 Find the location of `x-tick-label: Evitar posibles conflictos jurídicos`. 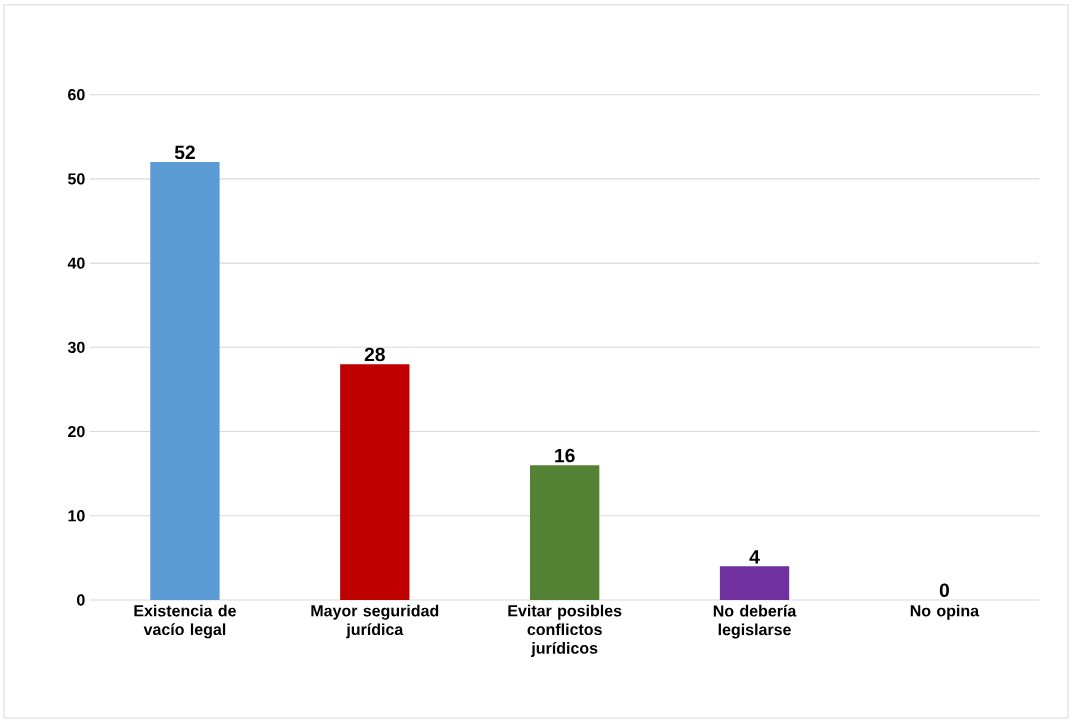

x-tick-label: Evitar posibles conflictos jurídicos is located at coordinates (565, 630).